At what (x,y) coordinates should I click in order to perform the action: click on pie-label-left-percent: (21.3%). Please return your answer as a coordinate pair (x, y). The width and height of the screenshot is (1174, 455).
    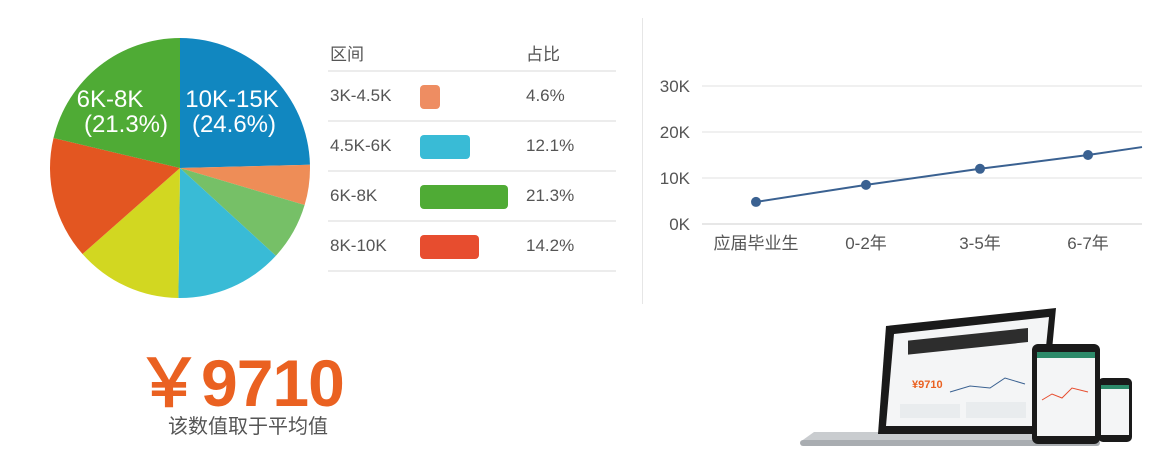
    Looking at the image, I should click on (126, 124).